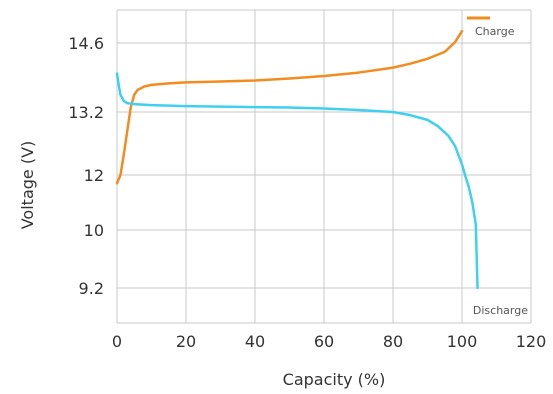  What do you see at coordinates (117, 341) in the screenshot?
I see `x-tick-label: 0` at bounding box center [117, 341].